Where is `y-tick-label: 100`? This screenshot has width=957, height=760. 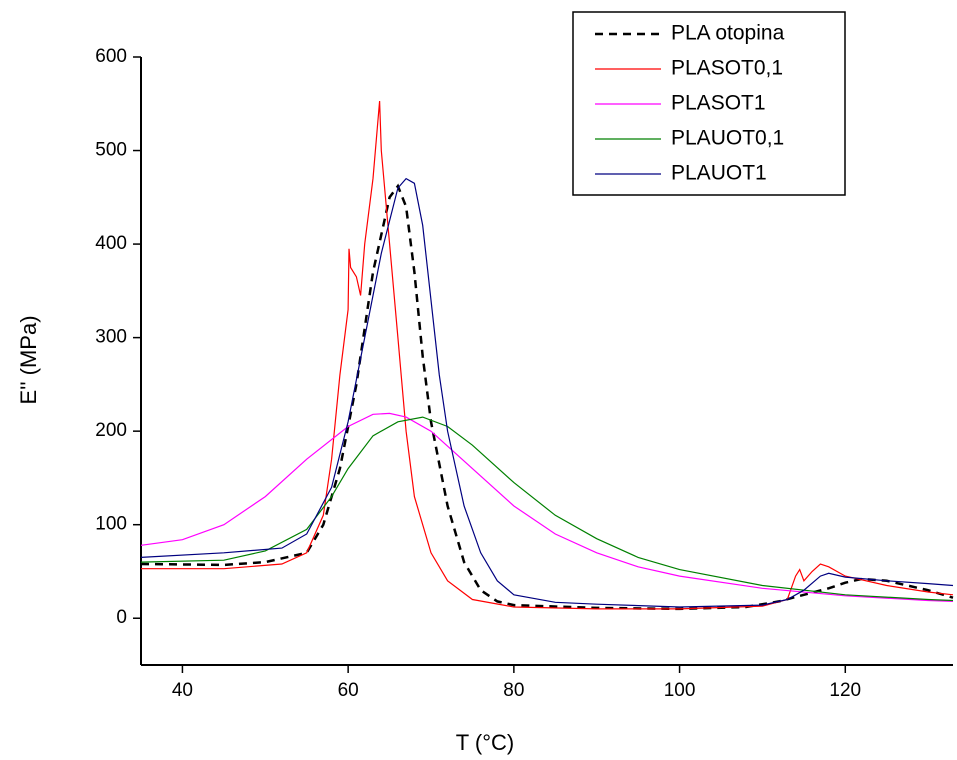
y-tick-label: 100 is located at coordinates (111, 524).